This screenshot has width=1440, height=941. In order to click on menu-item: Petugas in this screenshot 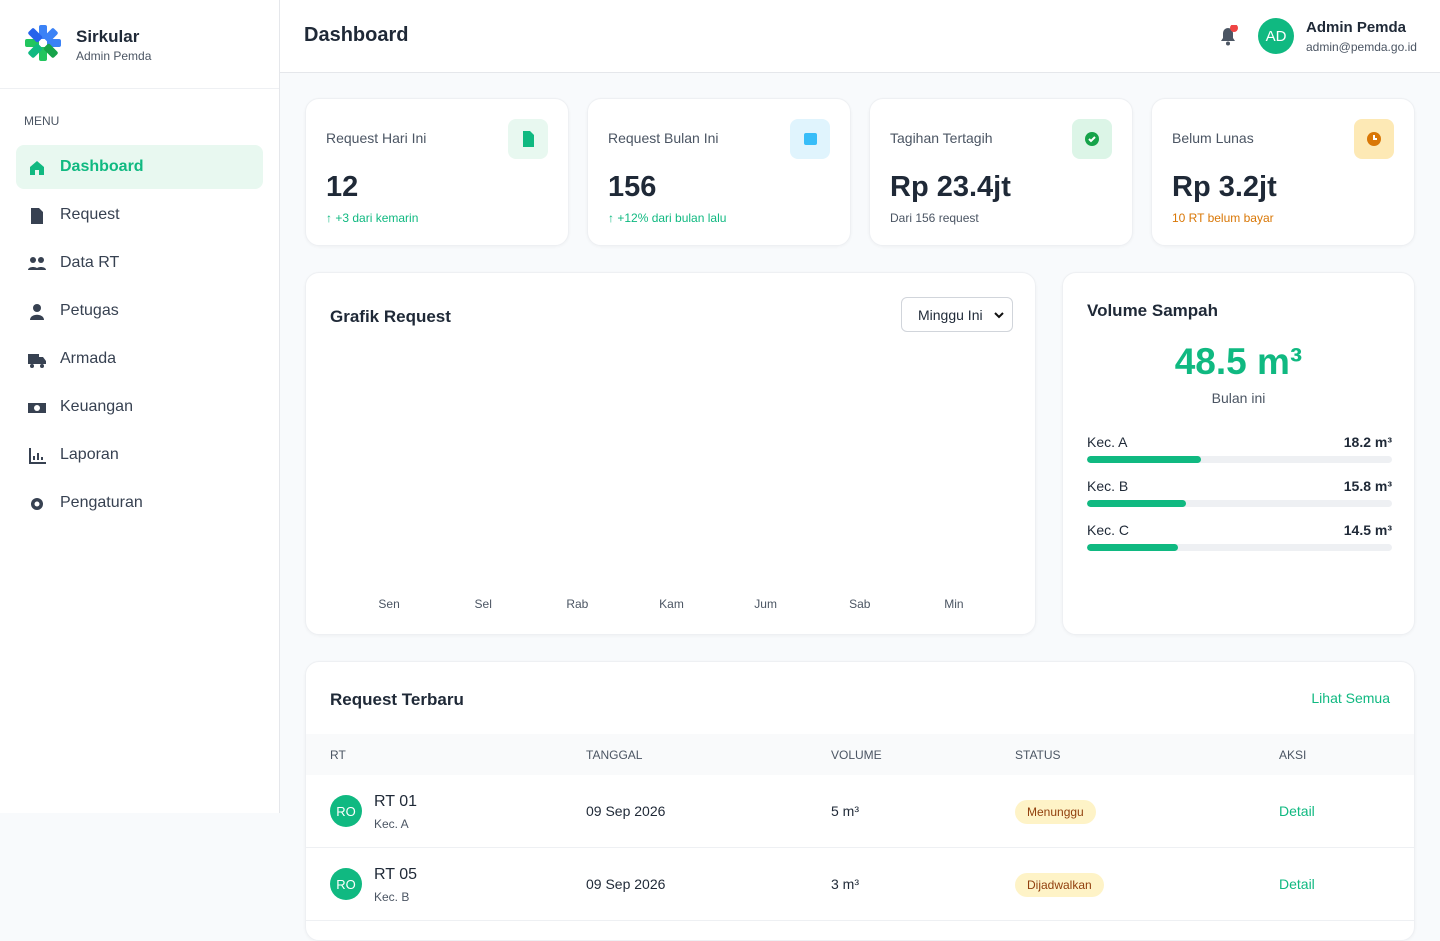, I will do `click(139, 311)`.